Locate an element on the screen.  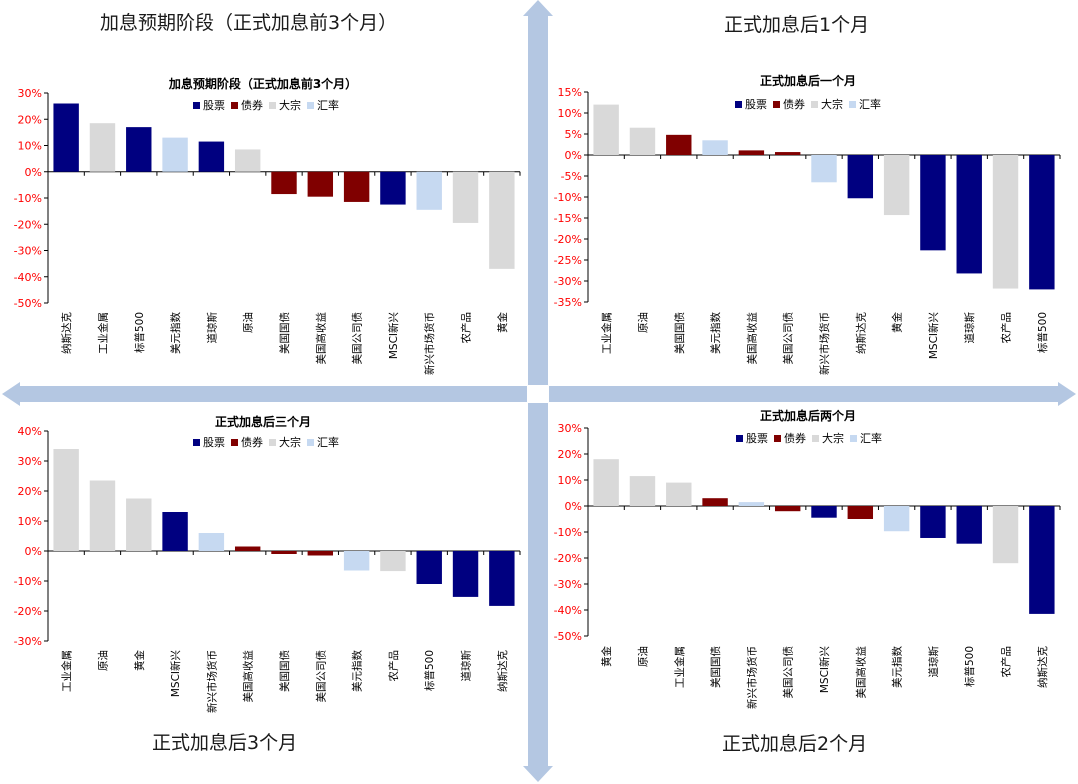
category-label: 美元指数 is located at coordinates (715, 333).